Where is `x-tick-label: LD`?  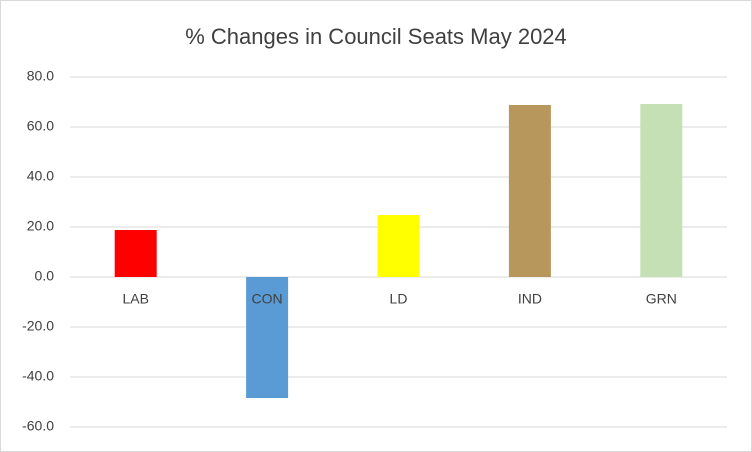 x-tick-label: LD is located at coordinates (399, 299).